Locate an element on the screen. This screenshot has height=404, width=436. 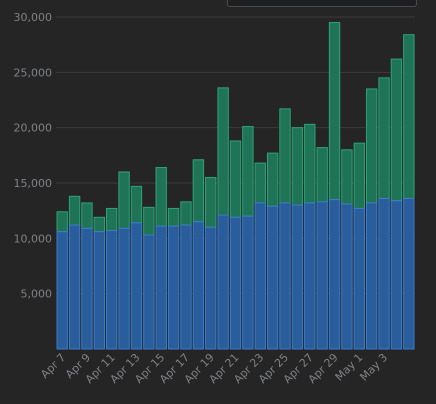
y-axis-ticks: 5,000 10,000 15,000 20,000 25,000 30,000 is located at coordinates (33, 156).